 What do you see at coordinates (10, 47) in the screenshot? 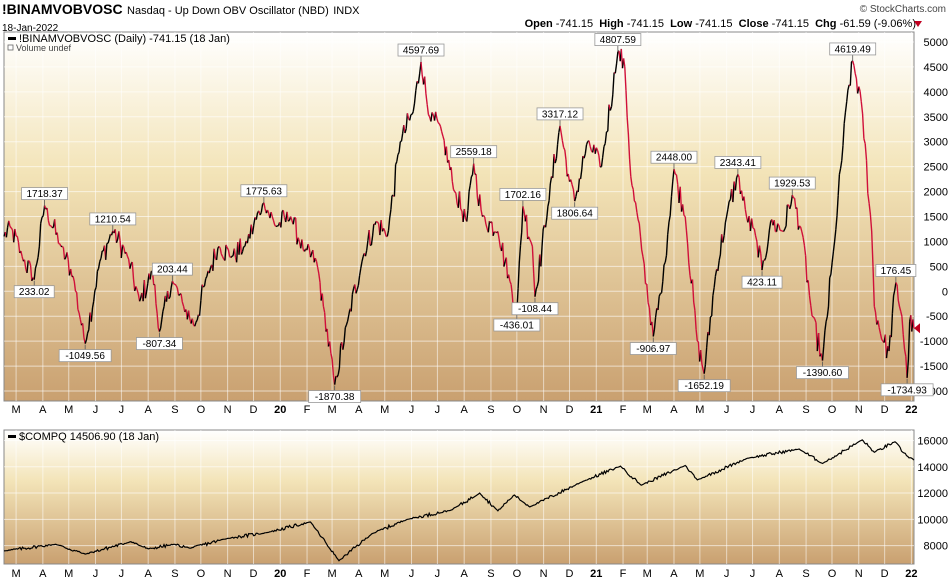
I see `volume-swatch` at bounding box center [10, 47].